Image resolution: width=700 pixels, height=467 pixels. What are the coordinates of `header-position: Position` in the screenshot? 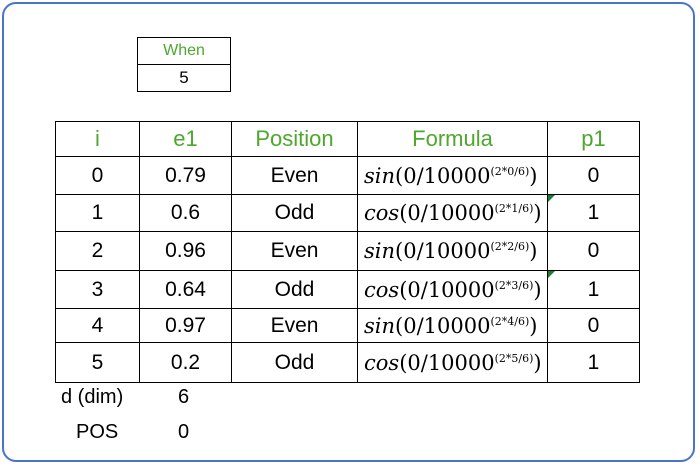 It's located at (294, 139).